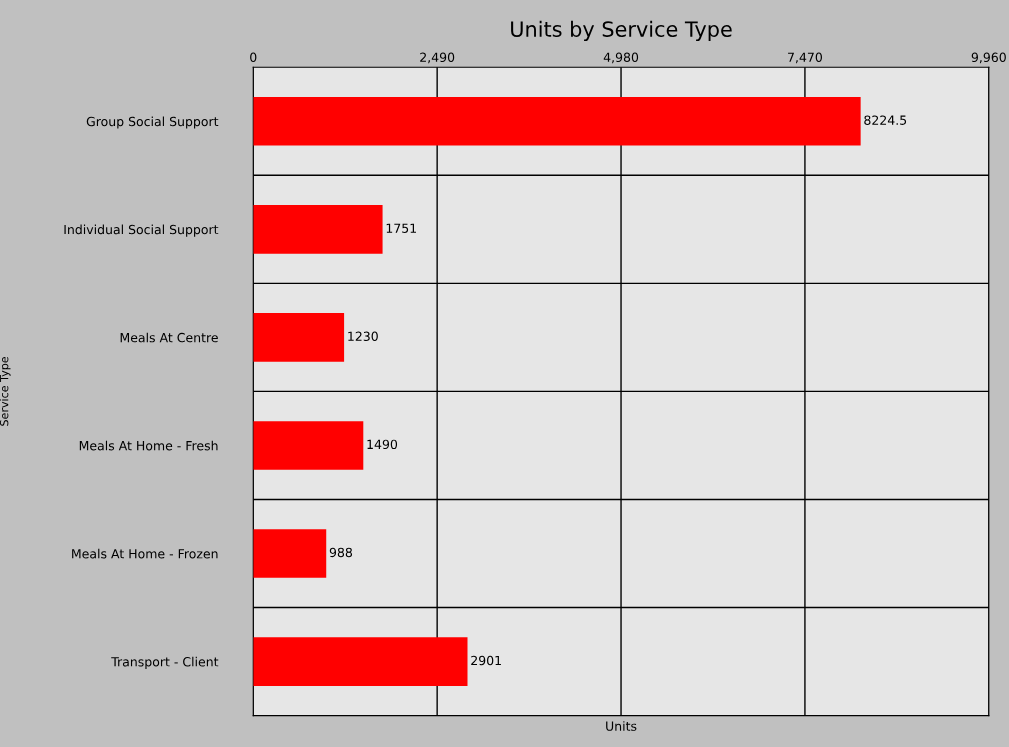  What do you see at coordinates (5, 391) in the screenshot?
I see `y-axis-title: Service Type` at bounding box center [5, 391].